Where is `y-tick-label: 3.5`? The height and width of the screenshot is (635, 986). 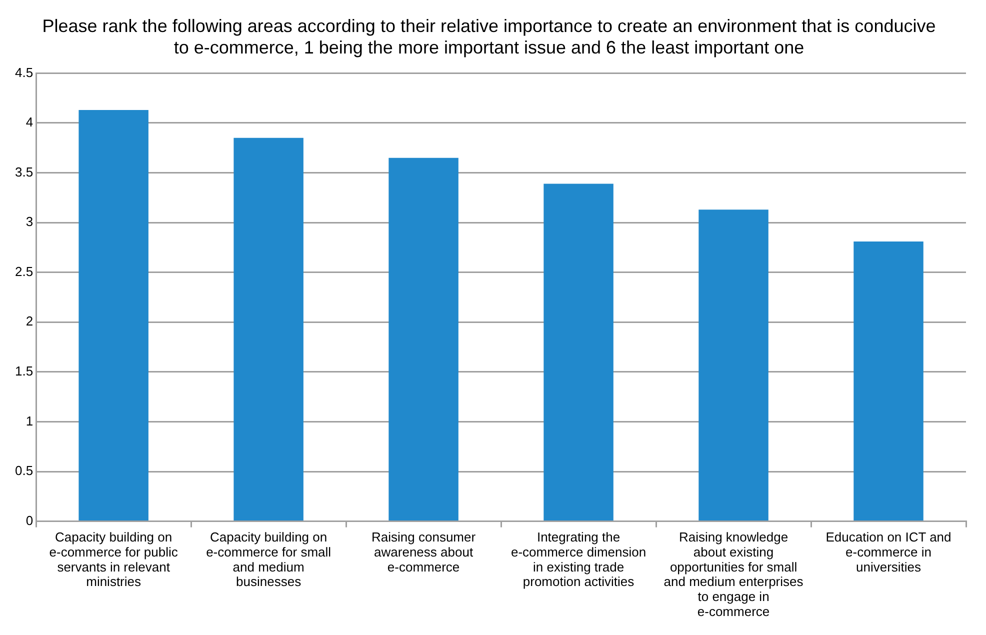 y-tick-label: 3.5 is located at coordinates (24, 172).